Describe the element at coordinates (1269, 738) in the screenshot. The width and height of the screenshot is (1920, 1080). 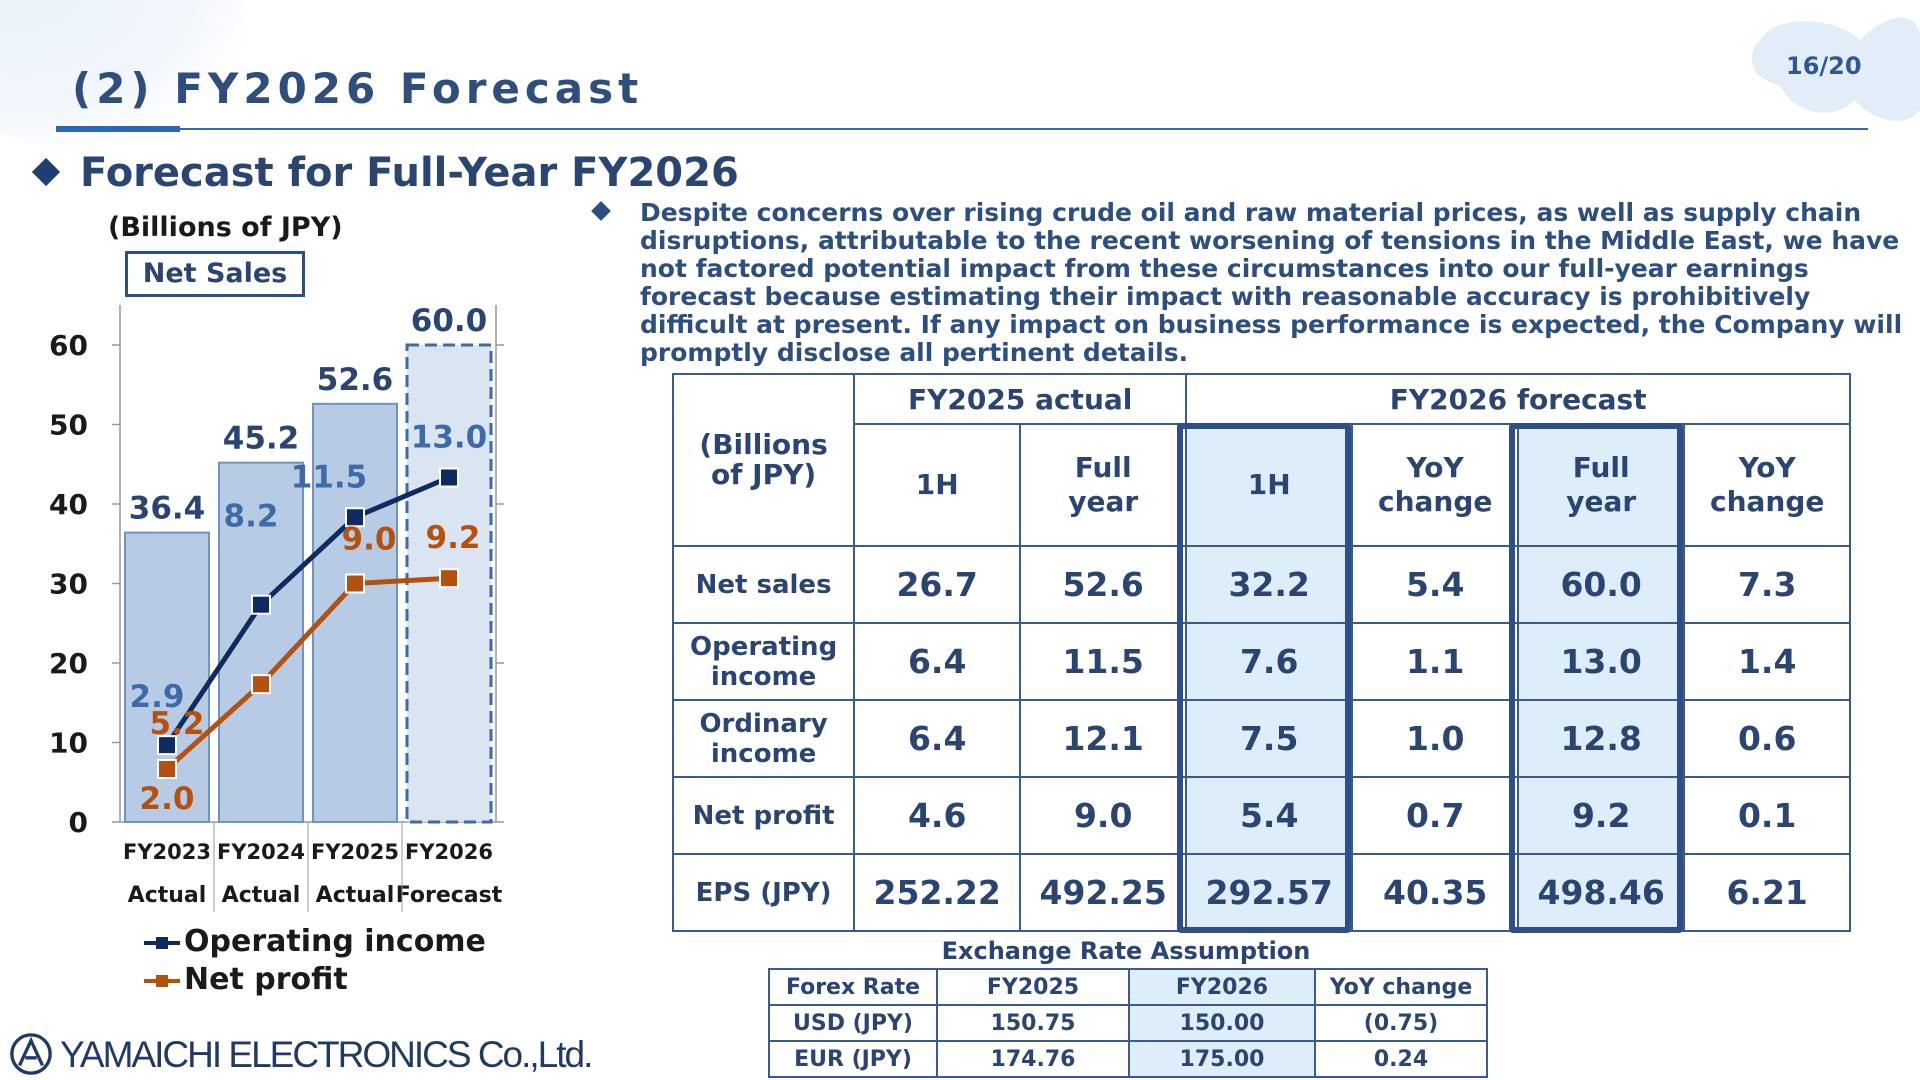
I see `cell: 7.5` at that location.